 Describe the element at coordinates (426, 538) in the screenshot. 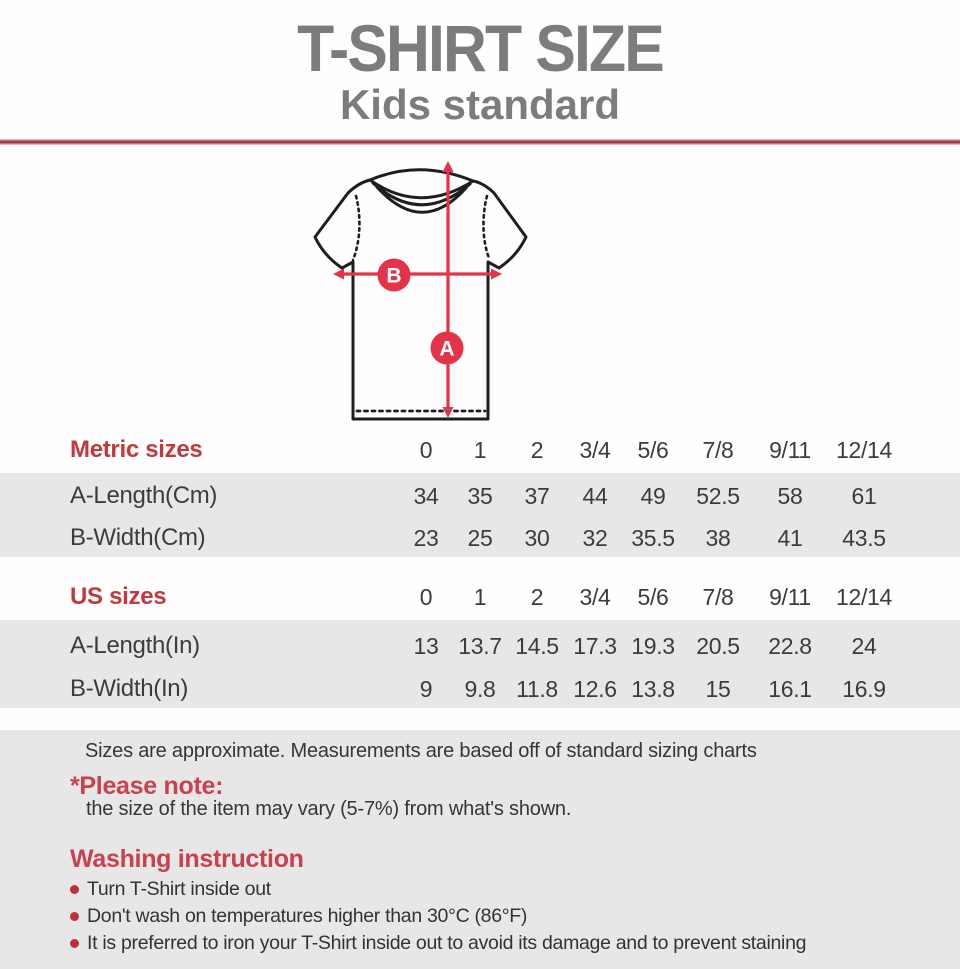

I see `cell: 23` at that location.